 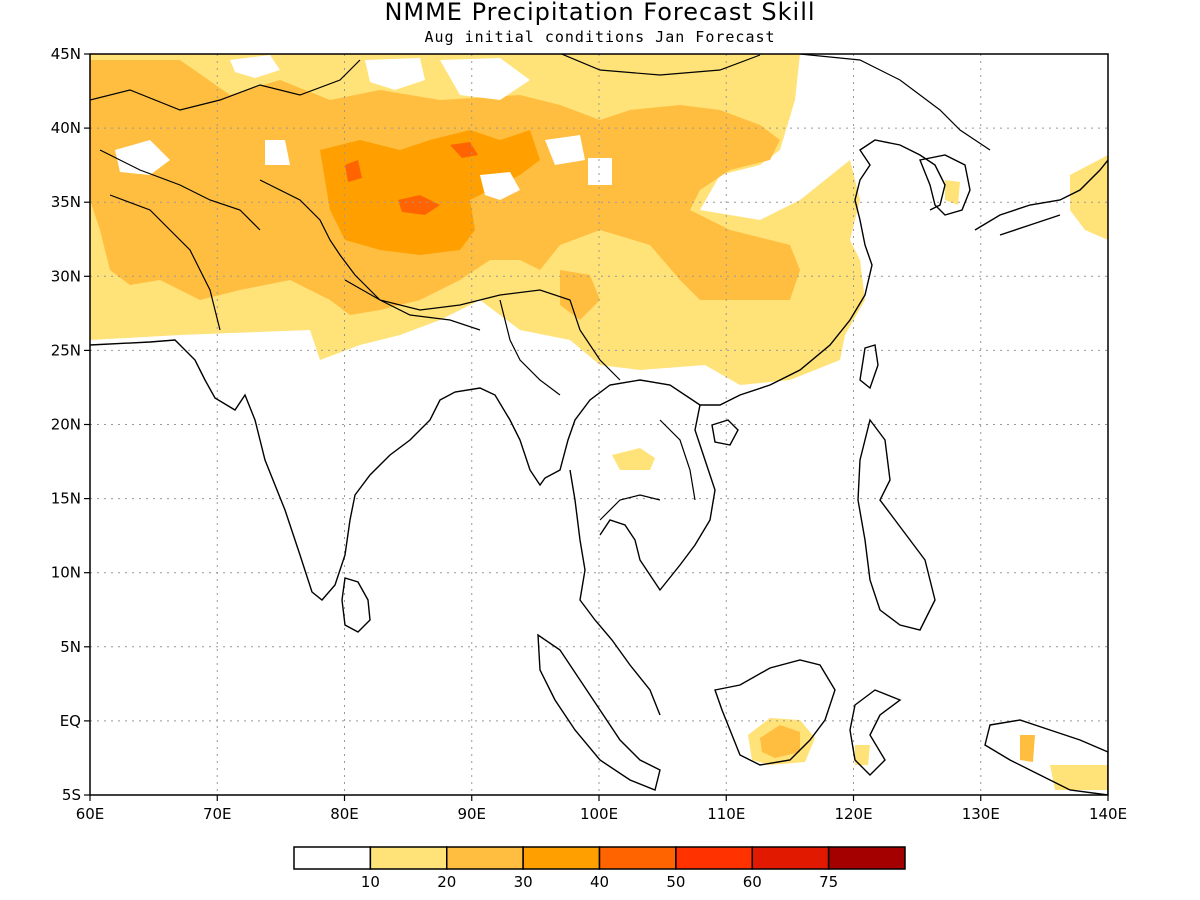 What do you see at coordinates (657, 498) in the screenshot?
I see `coastline-vietnam` at bounding box center [657, 498].